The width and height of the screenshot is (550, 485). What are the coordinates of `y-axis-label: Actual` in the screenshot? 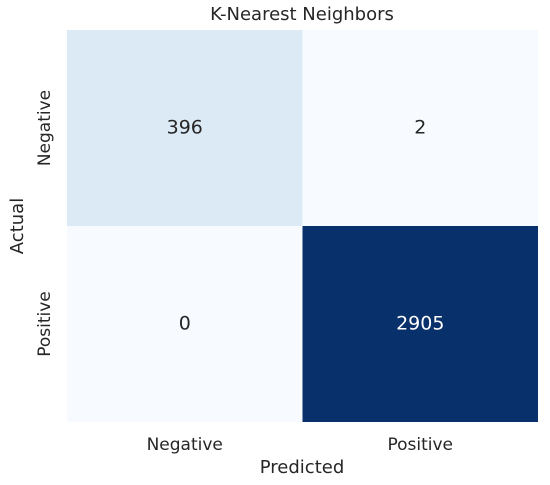 It's located at (17, 226).